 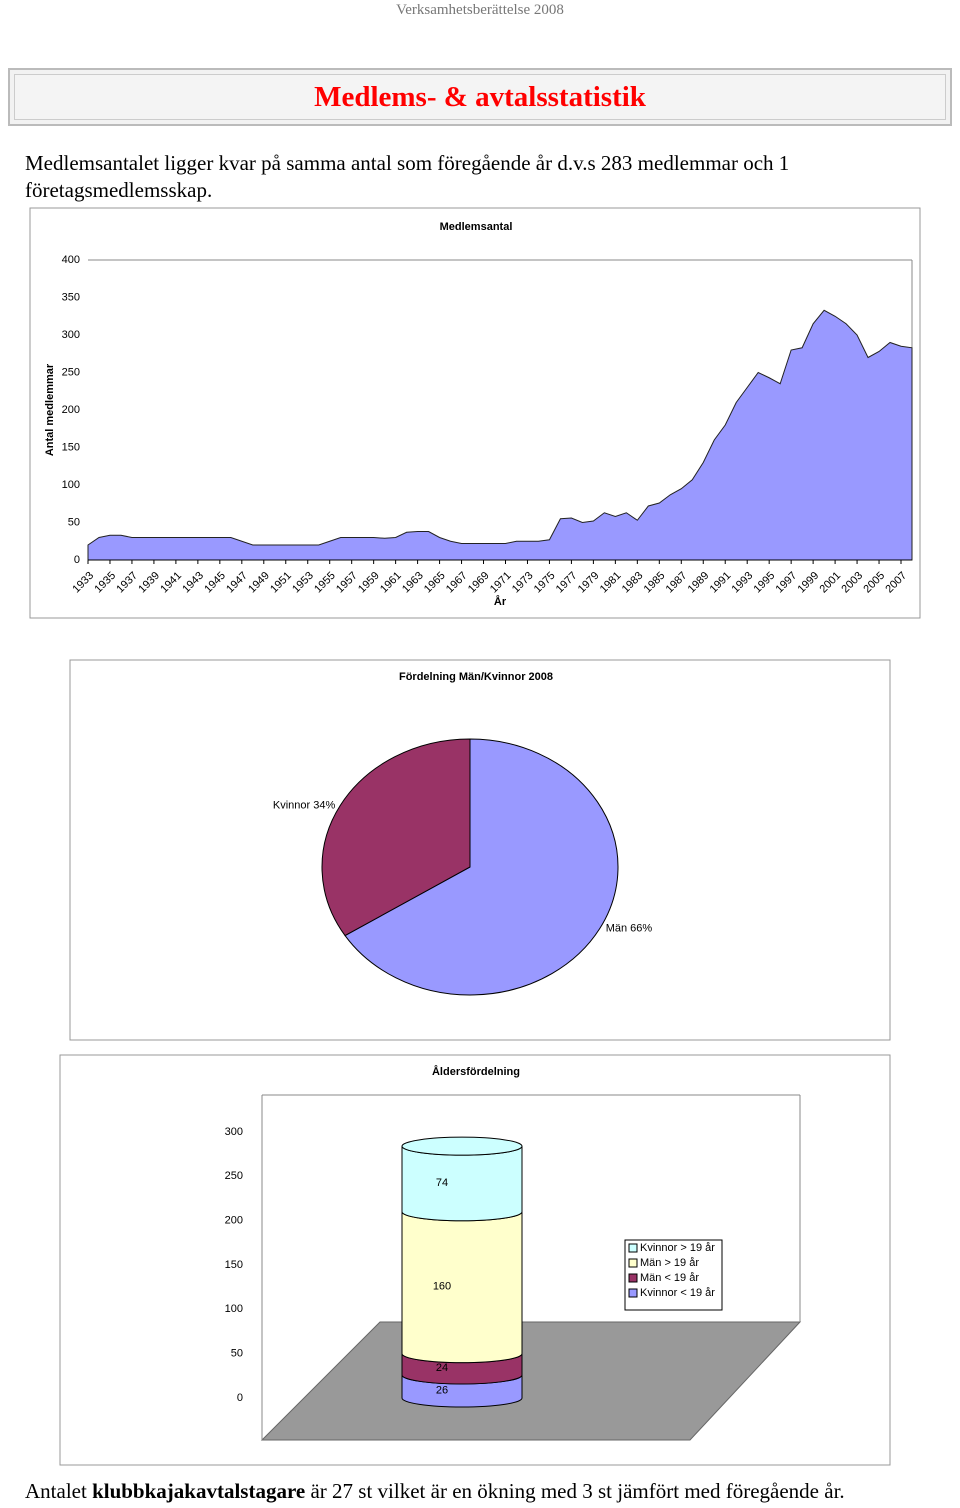 I want to click on pie-label-name: Män, so click(x=616, y=929).